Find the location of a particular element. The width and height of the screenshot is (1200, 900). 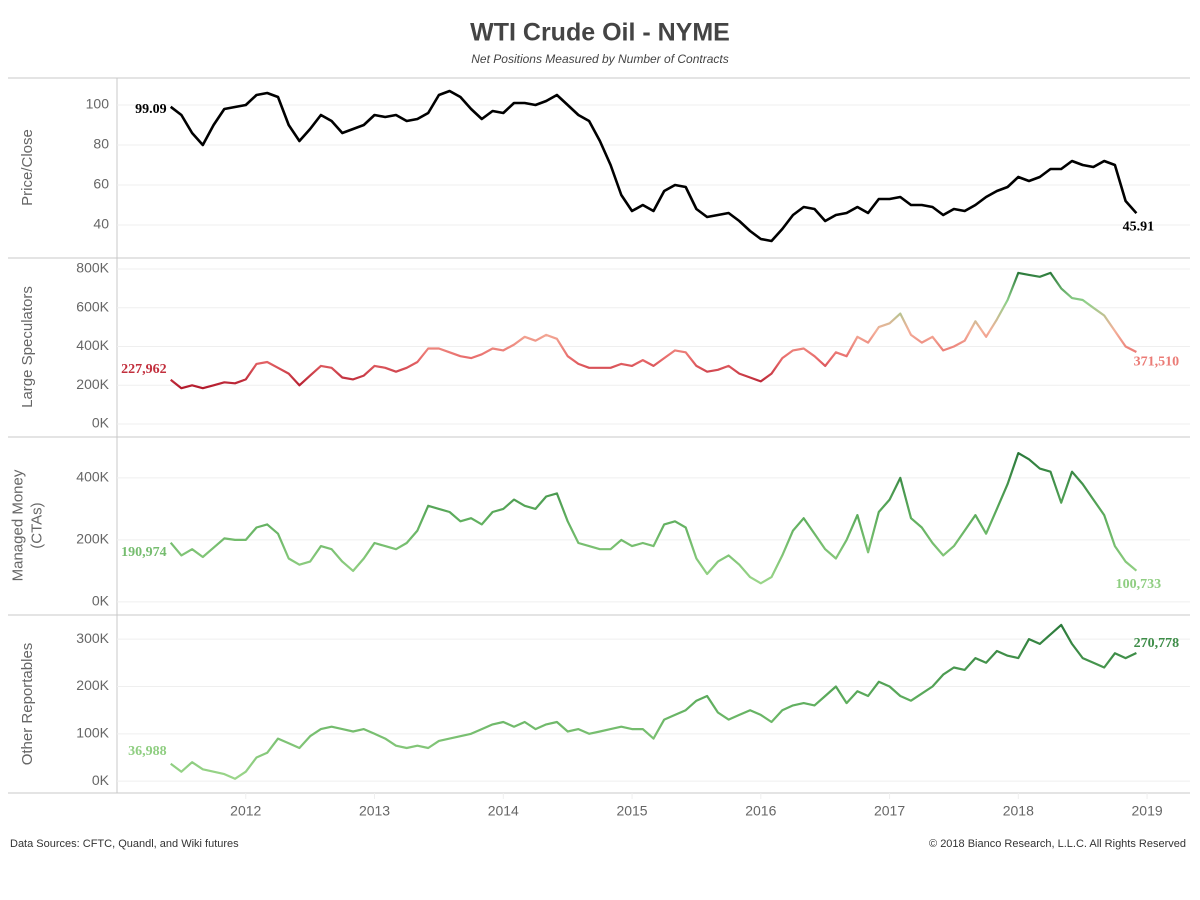

value-label: 36,988 is located at coordinates (147, 751).